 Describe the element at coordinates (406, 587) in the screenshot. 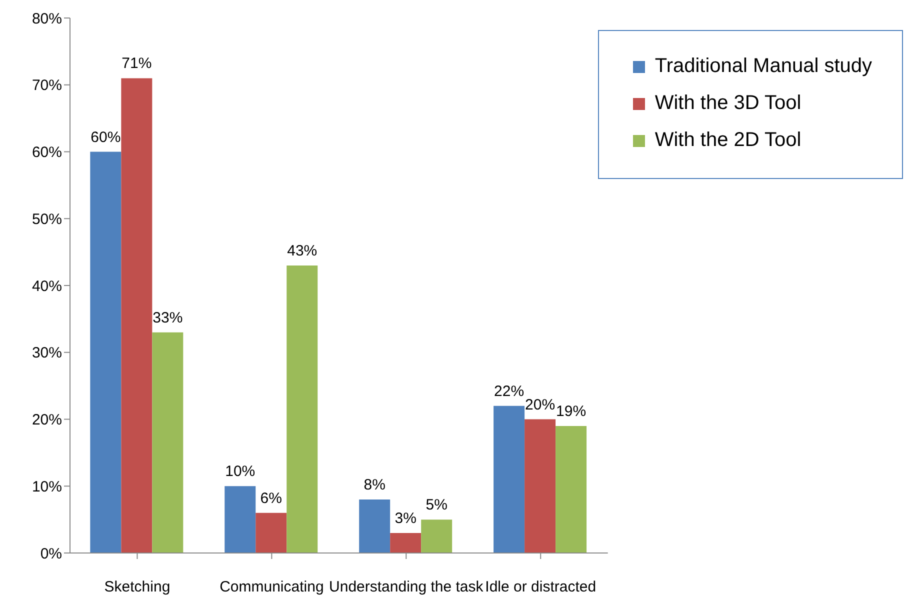

I see `x-tick-label: Understanding the task` at that location.